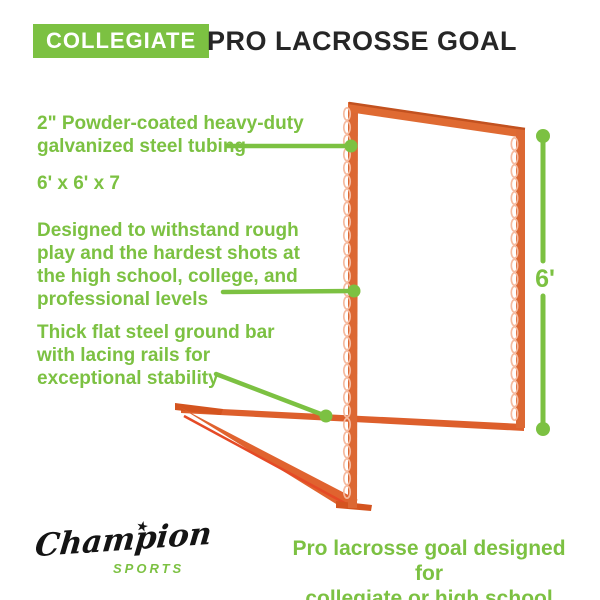 The width and height of the screenshot is (600, 600). Describe the element at coordinates (168, 253) in the screenshot. I see `callout-line: play and the hardest shots at` at that location.